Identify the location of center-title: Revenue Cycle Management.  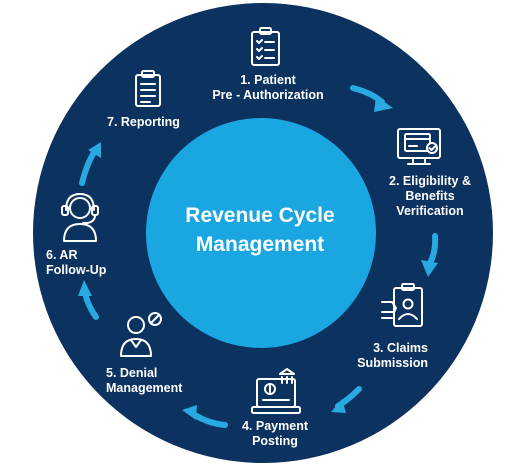
(260, 230).